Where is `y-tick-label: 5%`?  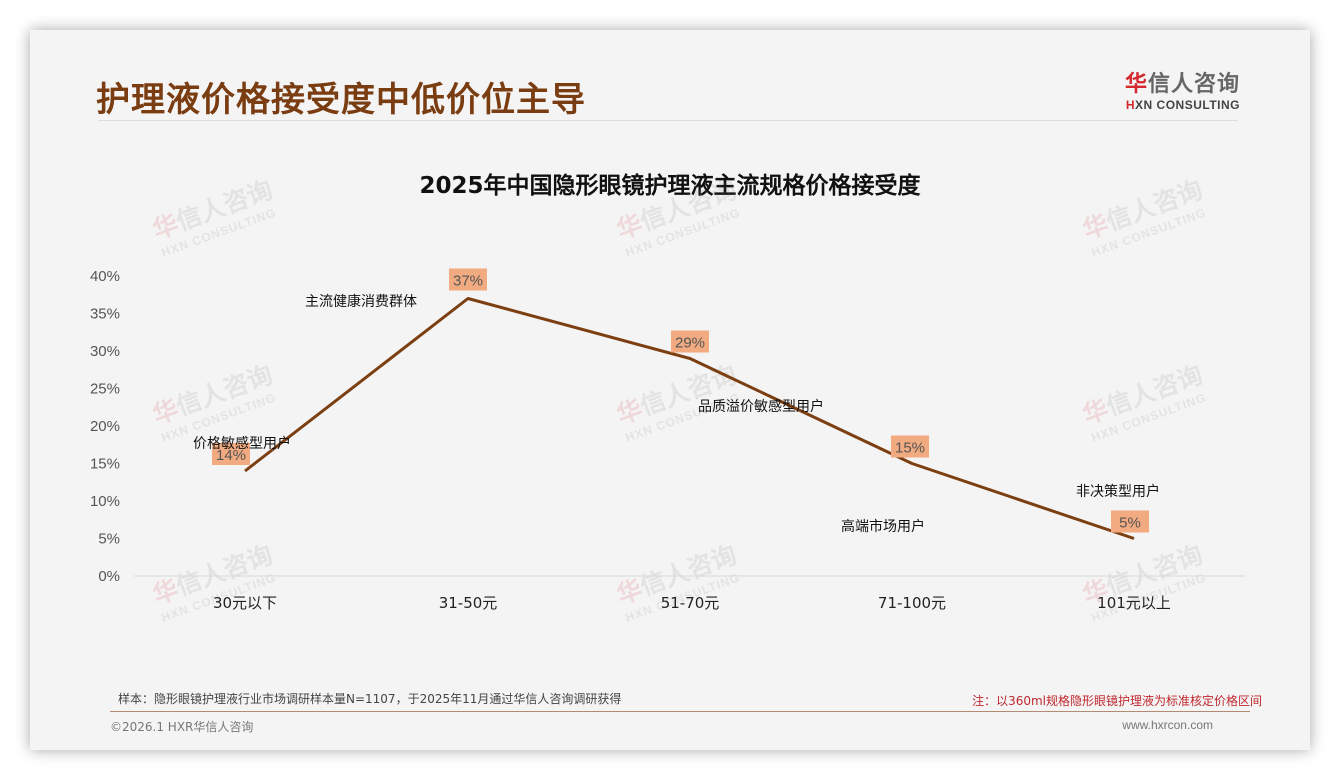
y-tick-label: 5% is located at coordinates (109, 539).